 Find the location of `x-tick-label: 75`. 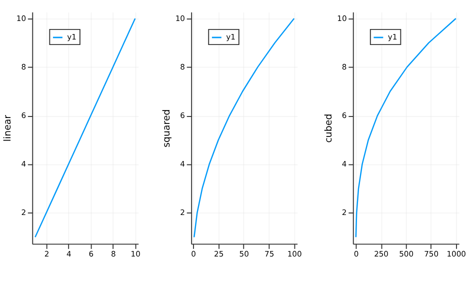

x-tick-label: 75 is located at coordinates (269, 253).